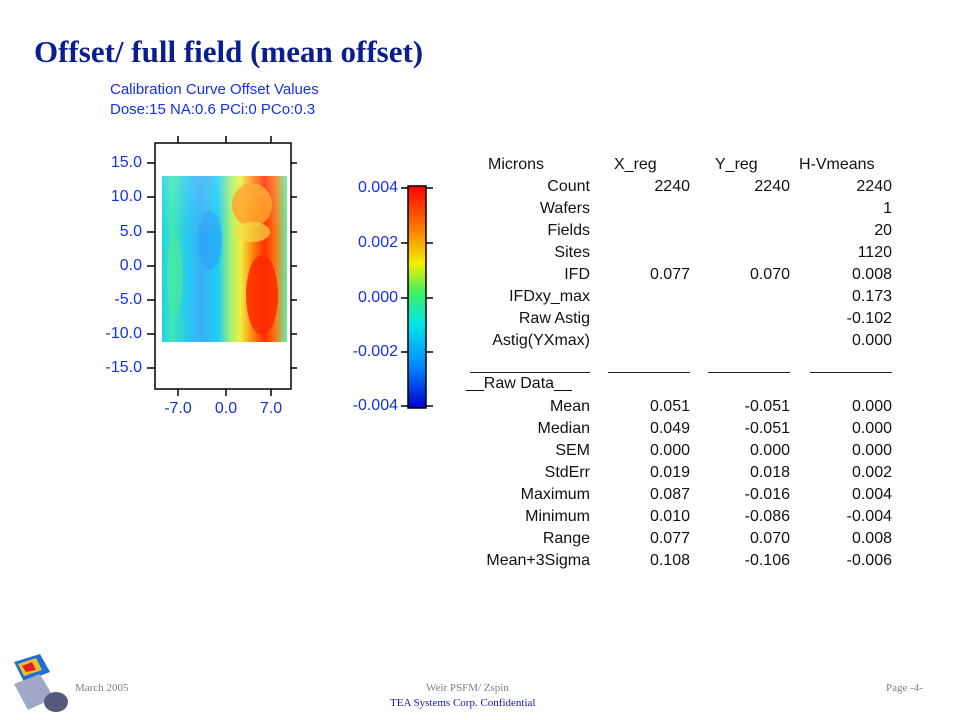 The width and height of the screenshot is (960, 720). What do you see at coordinates (377, 187) in the screenshot?
I see `colorbar-tick-label: 0.004` at bounding box center [377, 187].